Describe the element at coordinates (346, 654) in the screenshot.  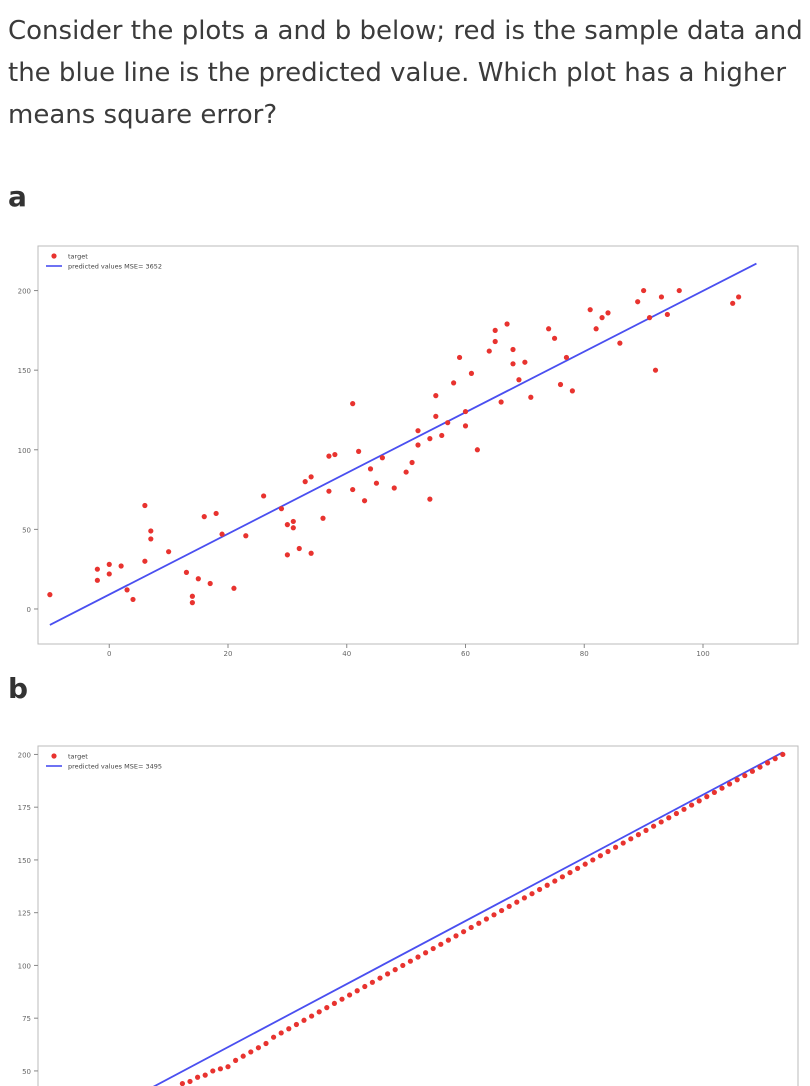
I see `x-tick-label: 40` at that location.